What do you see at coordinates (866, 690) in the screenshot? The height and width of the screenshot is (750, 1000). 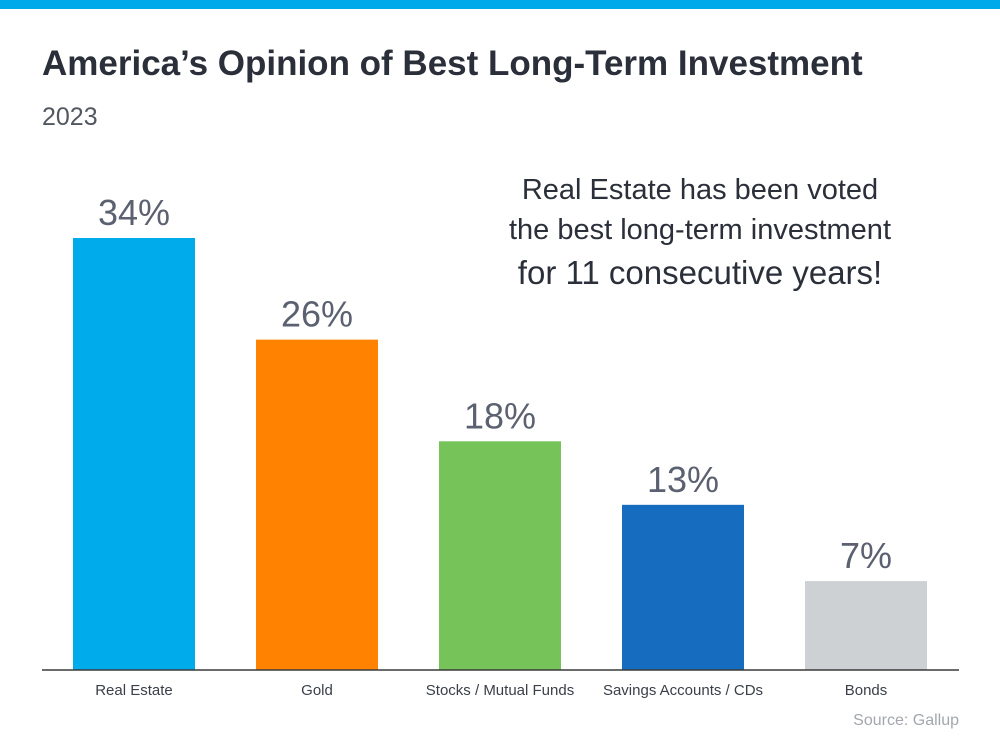 I see `category-label-5: Bonds` at bounding box center [866, 690].